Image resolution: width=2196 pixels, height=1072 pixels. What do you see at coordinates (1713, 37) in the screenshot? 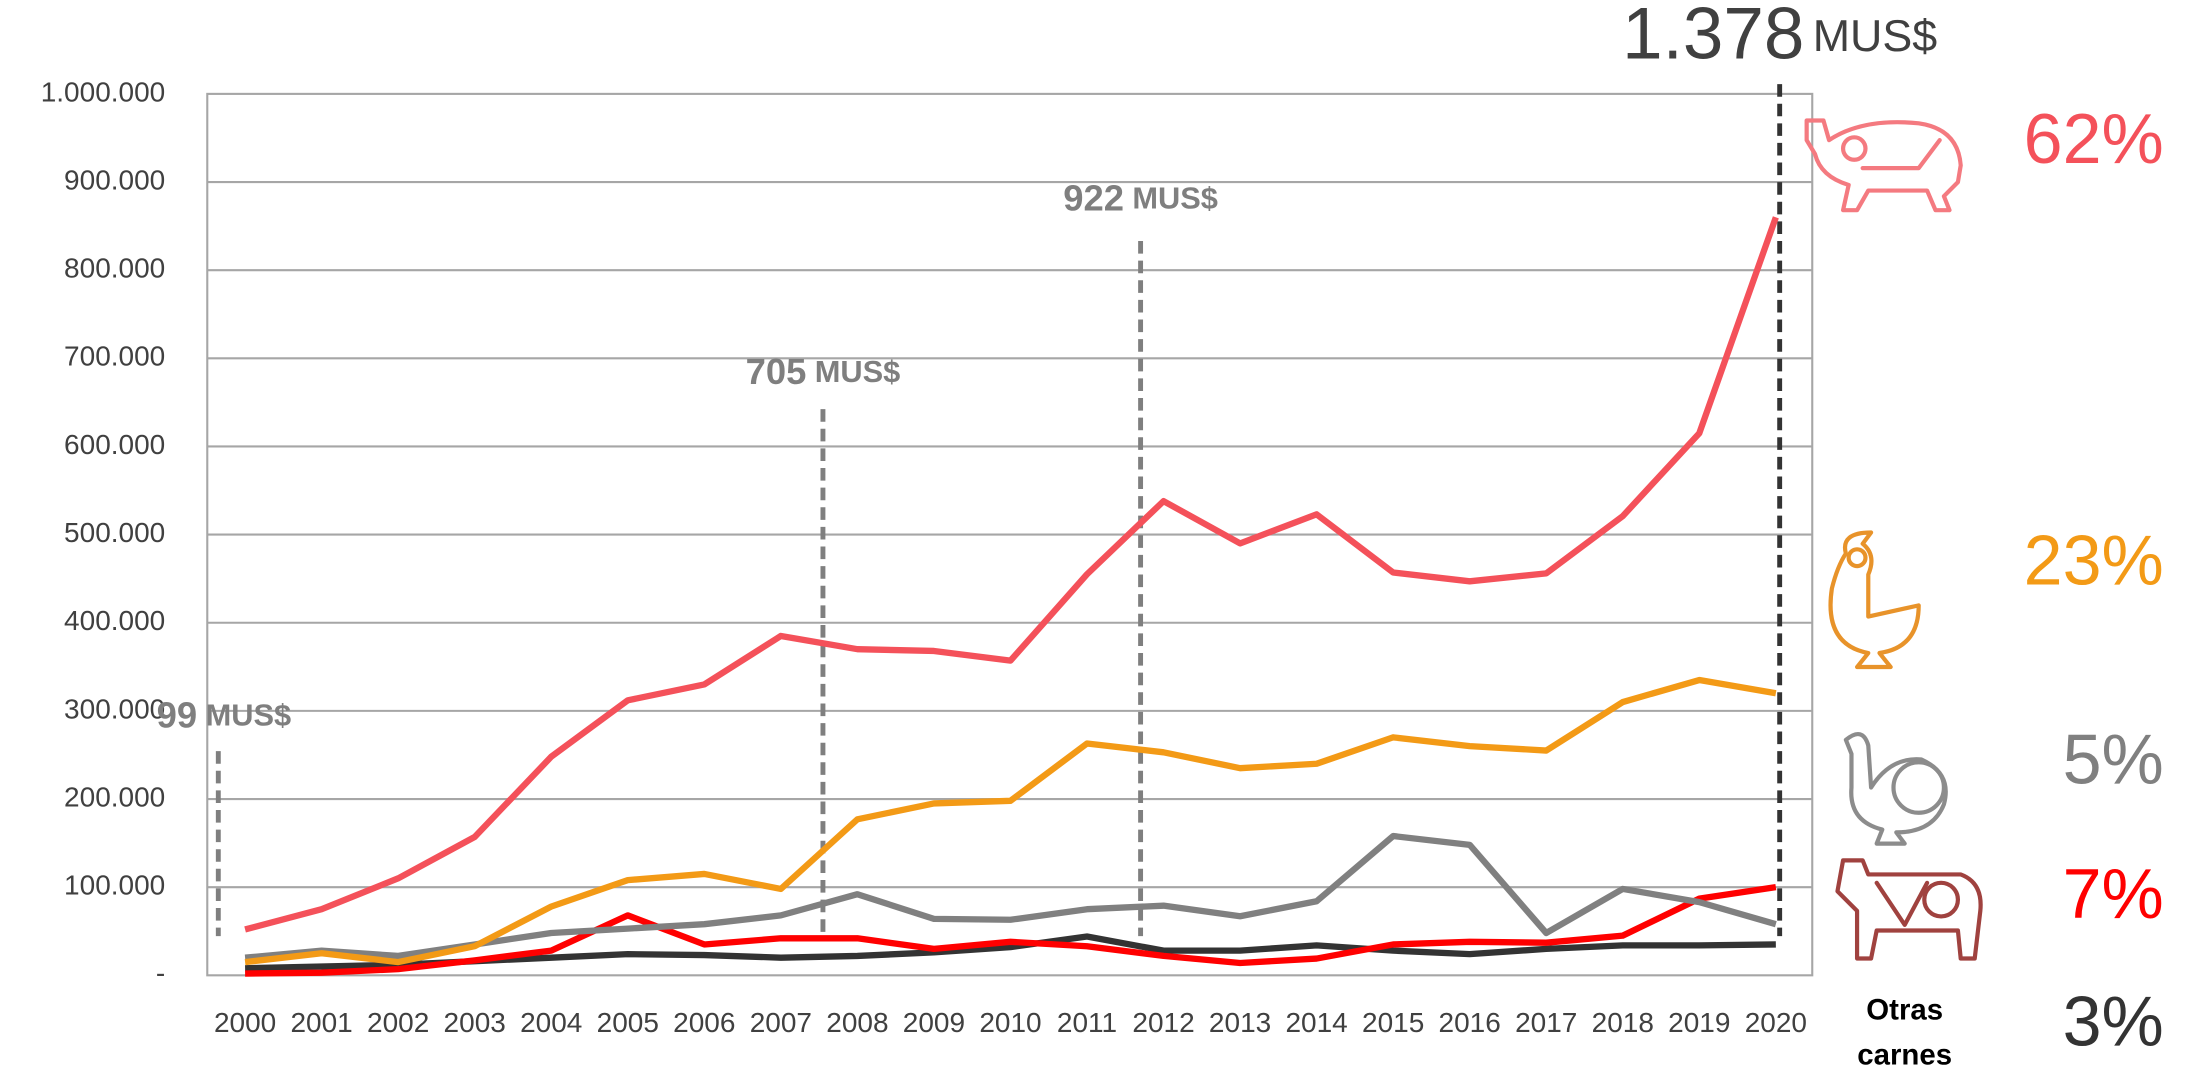
I see `annotation-value: 1.378` at bounding box center [1713, 37].